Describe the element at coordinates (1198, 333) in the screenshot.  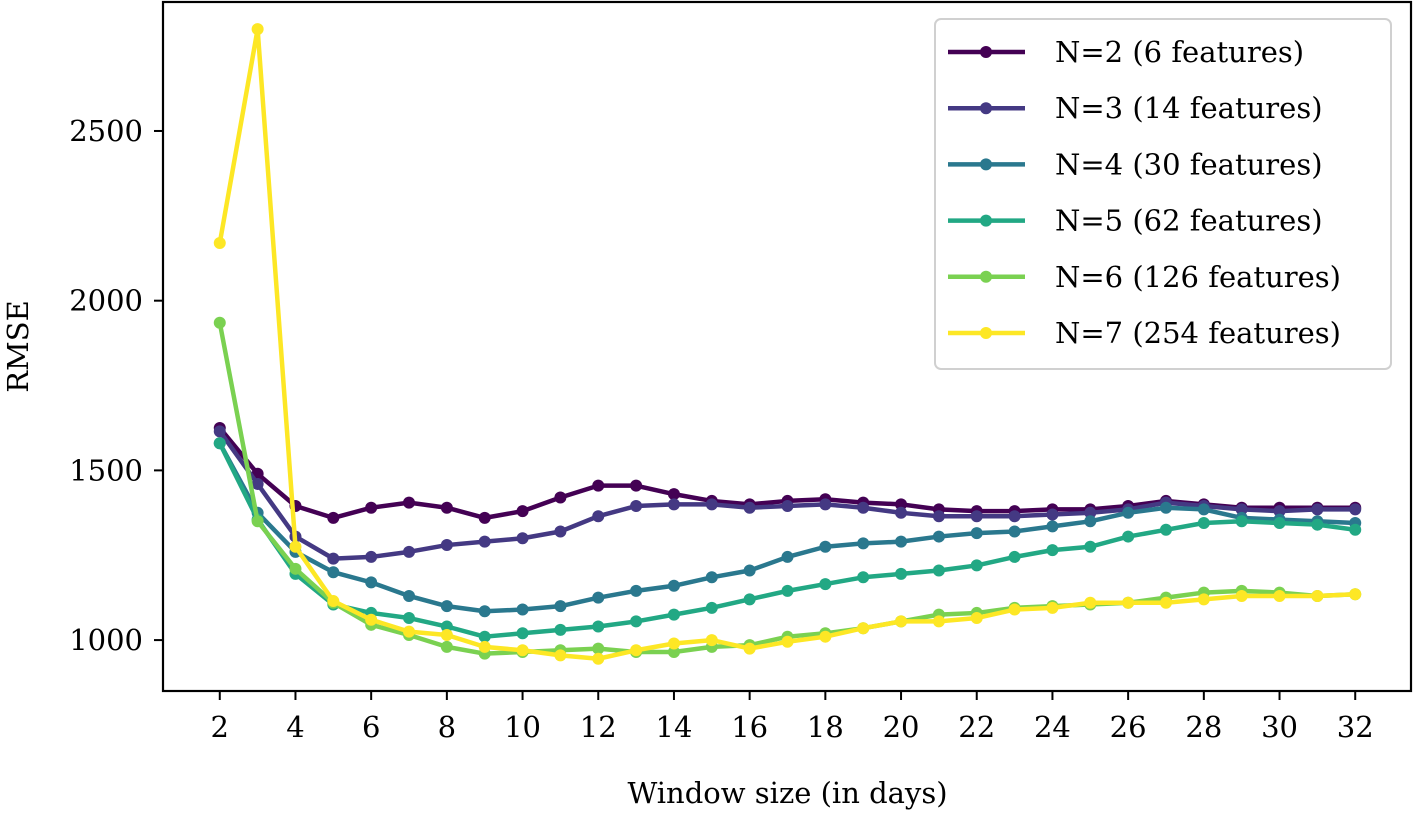
I see `legend-label: N=7 (254 features)` at that location.